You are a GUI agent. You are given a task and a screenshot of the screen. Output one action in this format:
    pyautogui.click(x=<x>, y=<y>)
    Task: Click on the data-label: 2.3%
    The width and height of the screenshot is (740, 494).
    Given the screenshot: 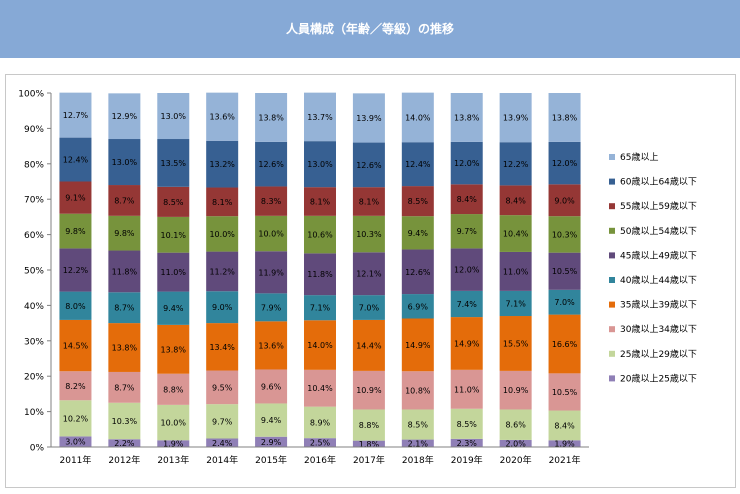 What is the action you would take?
    pyautogui.click(x=467, y=443)
    